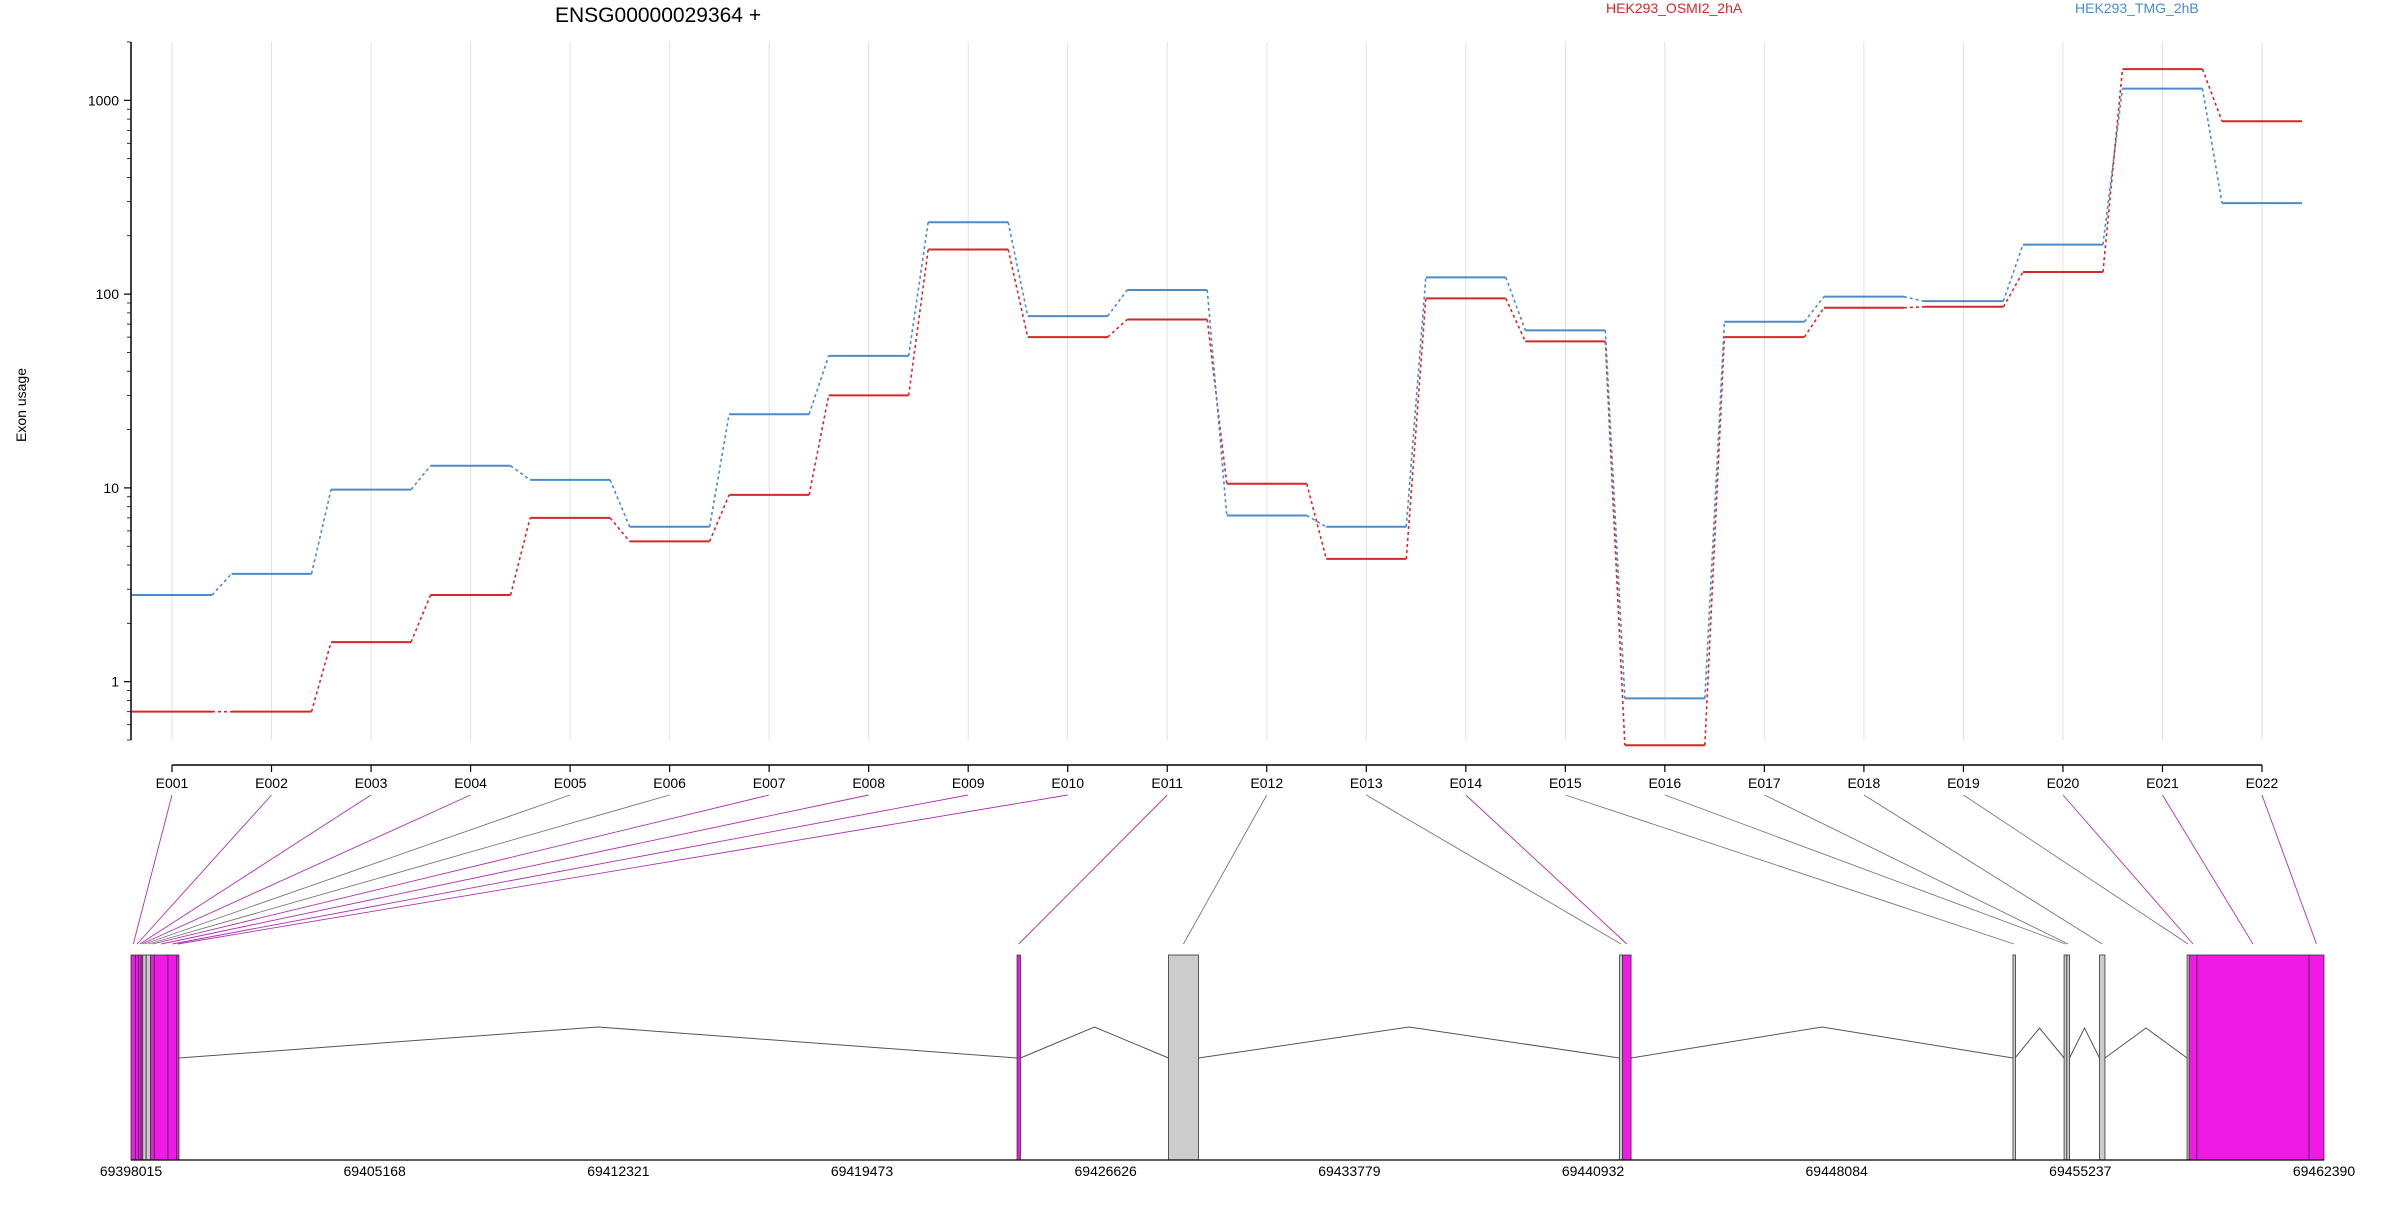 This screenshot has width=2400, height=1205. I want to click on genomic-tick-label: 69405168, so click(375, 1171).